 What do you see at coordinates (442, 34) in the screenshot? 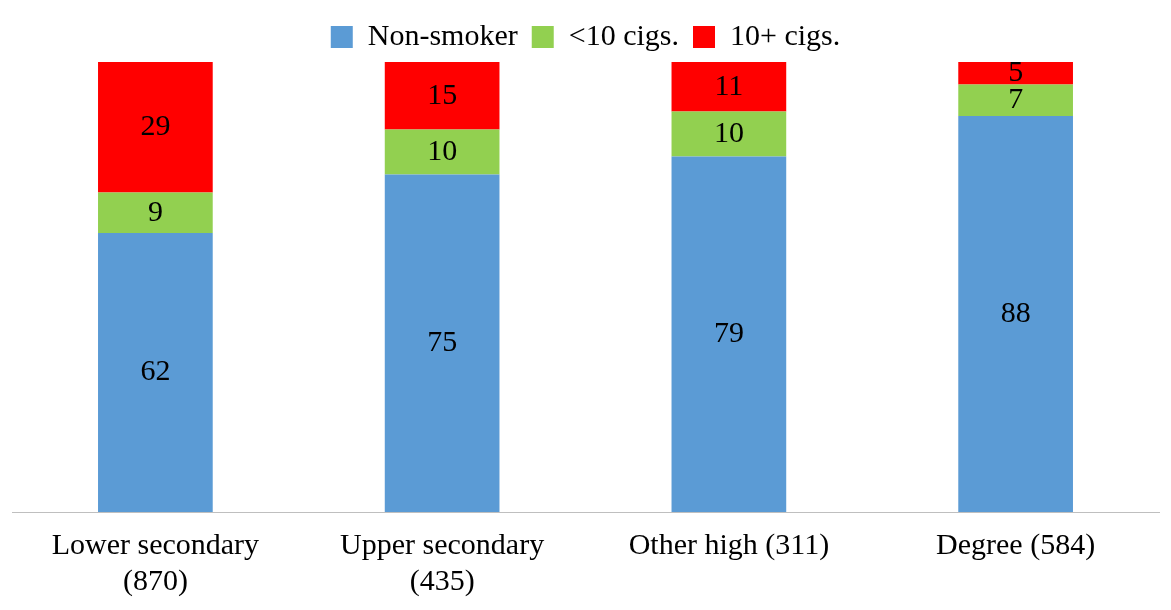
I see `legend-label: Non-smoker` at bounding box center [442, 34].